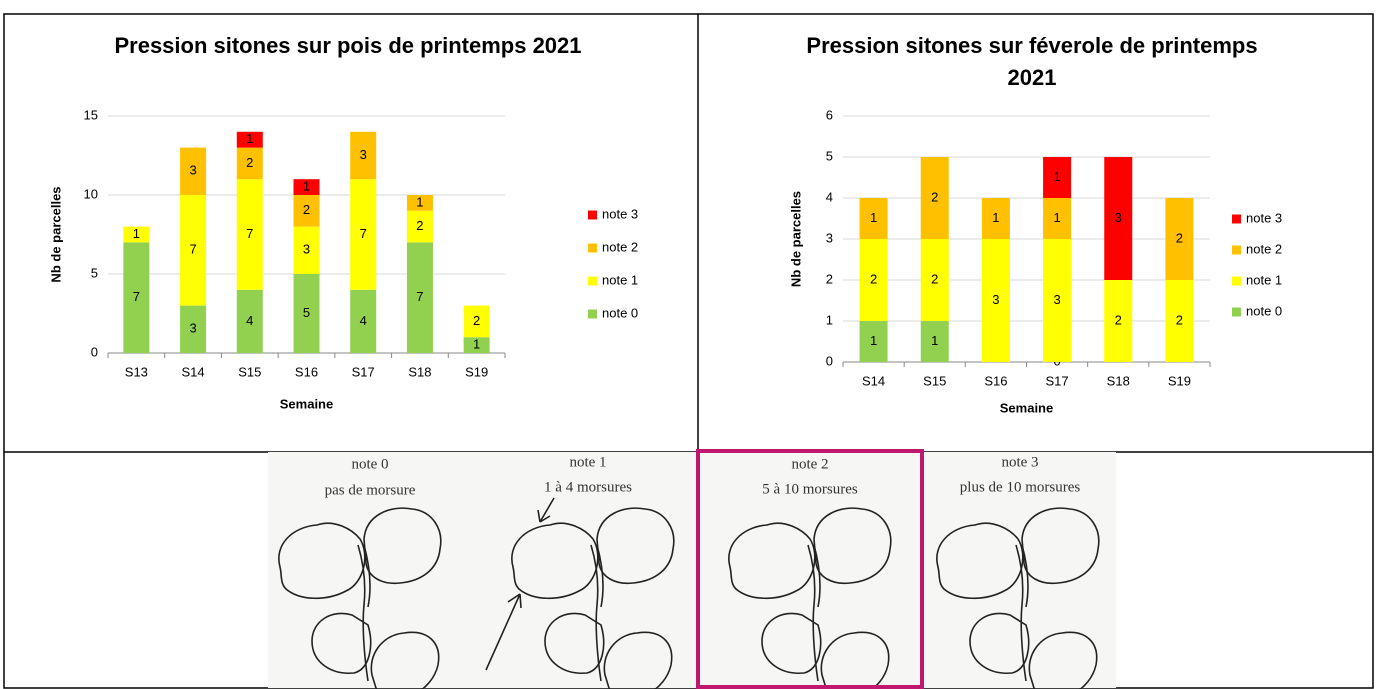 The image size is (1376, 689). I want to click on panel-title: note 0, so click(369, 464).